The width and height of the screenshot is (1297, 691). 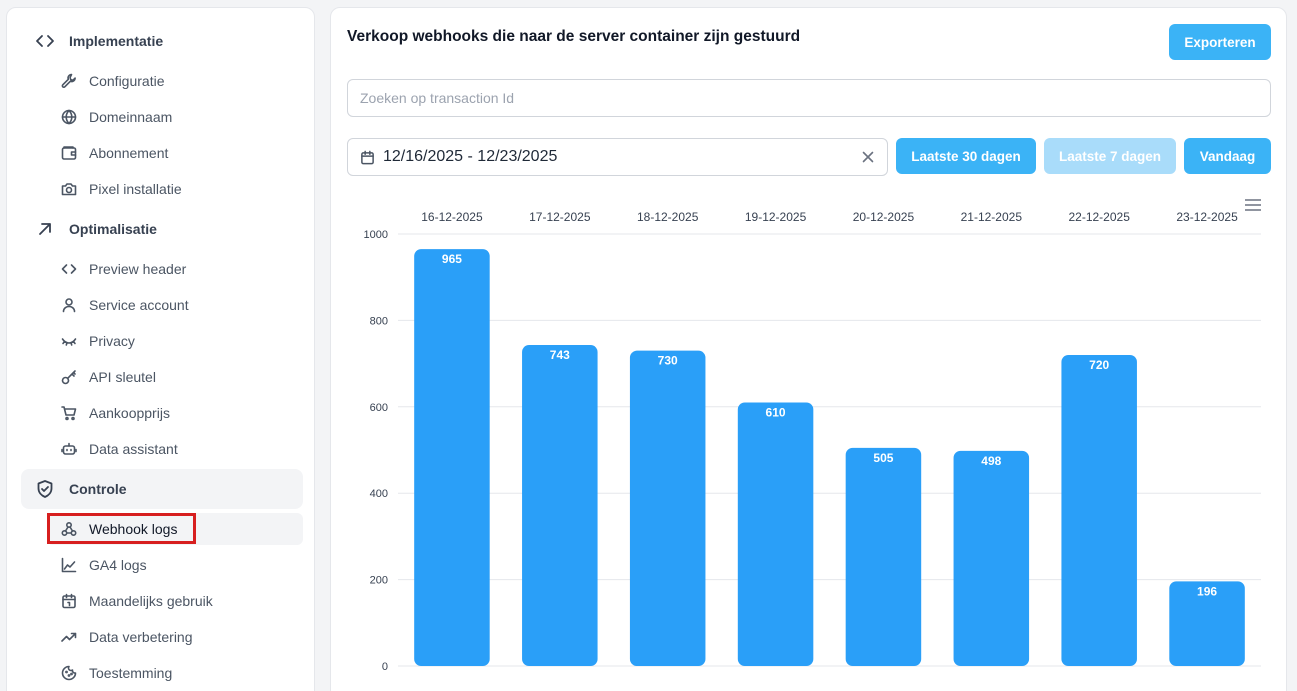 I want to click on webhook-icon, so click(x=69, y=529).